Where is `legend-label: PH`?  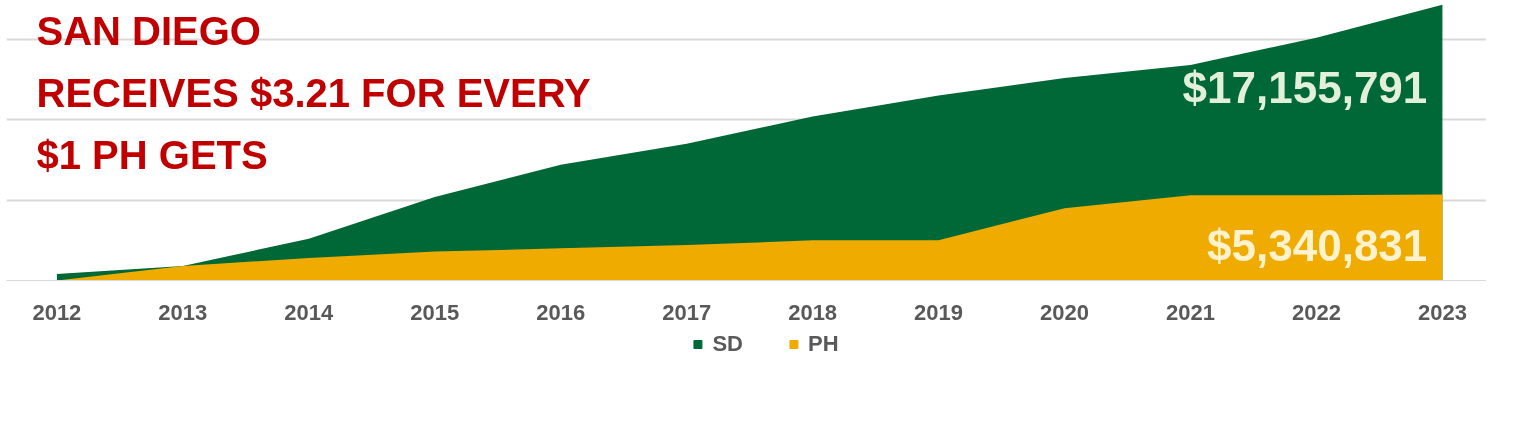
legend-label: PH is located at coordinates (823, 344).